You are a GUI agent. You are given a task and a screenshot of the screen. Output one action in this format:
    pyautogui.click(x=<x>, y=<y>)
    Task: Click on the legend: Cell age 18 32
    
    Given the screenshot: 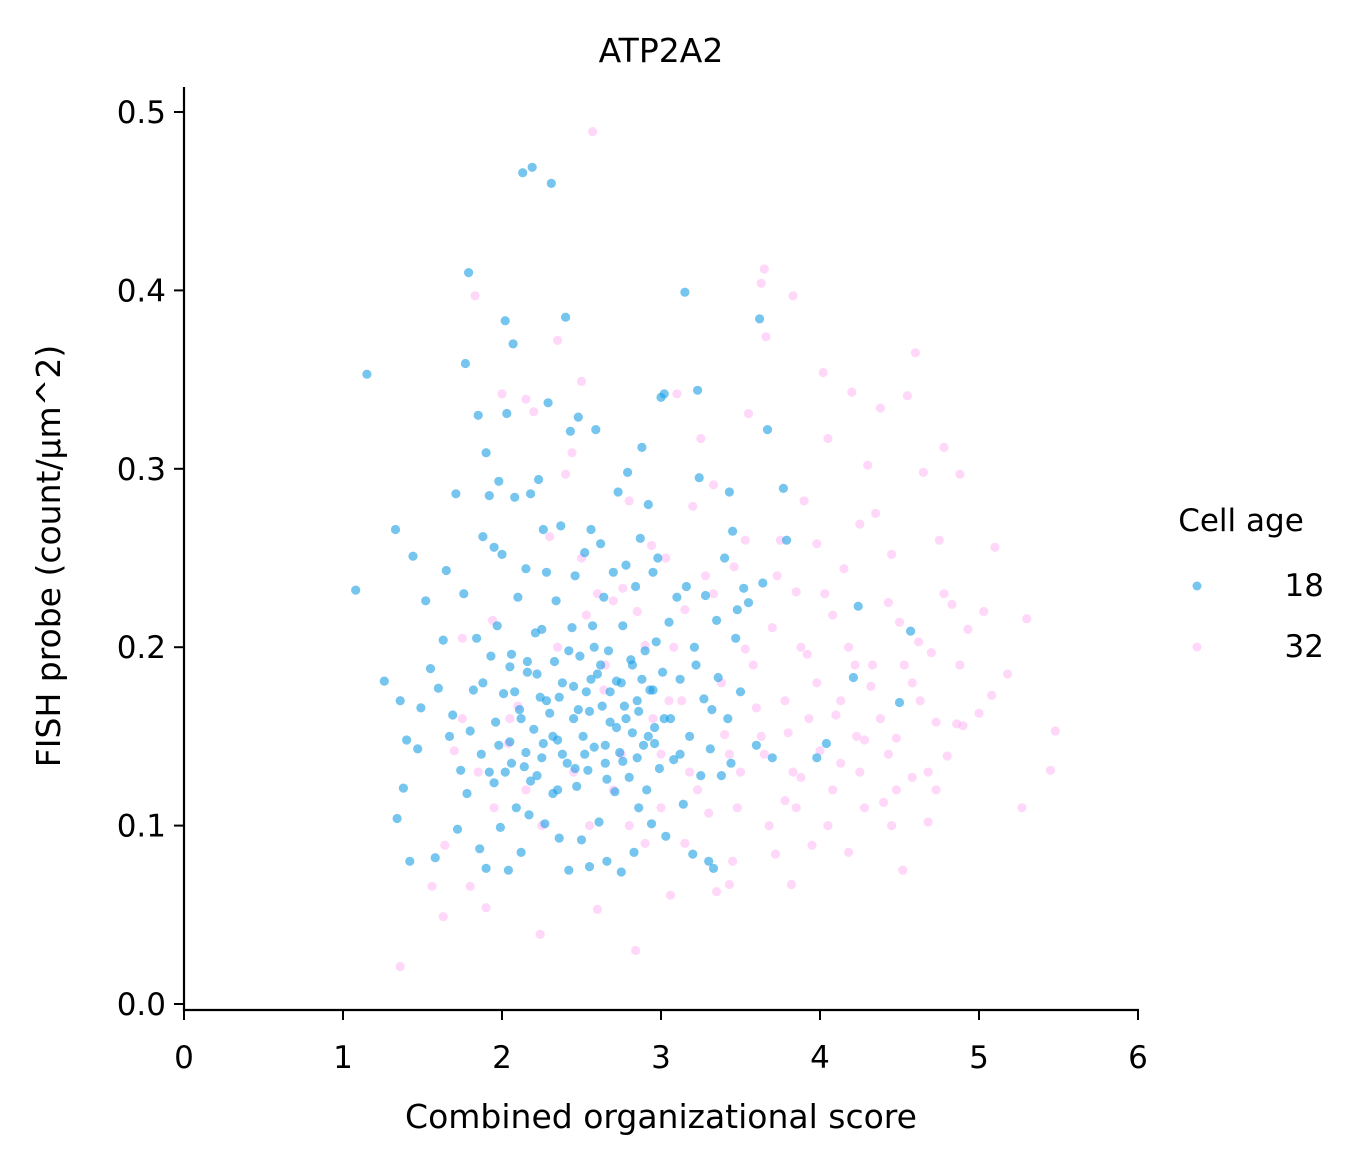 What is the action you would take?
    pyautogui.click(x=1251, y=584)
    